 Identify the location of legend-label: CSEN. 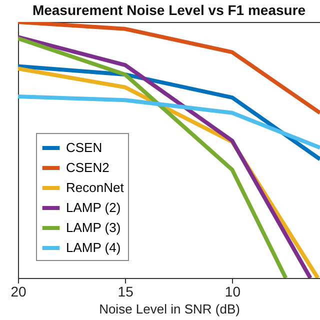
(84, 147).